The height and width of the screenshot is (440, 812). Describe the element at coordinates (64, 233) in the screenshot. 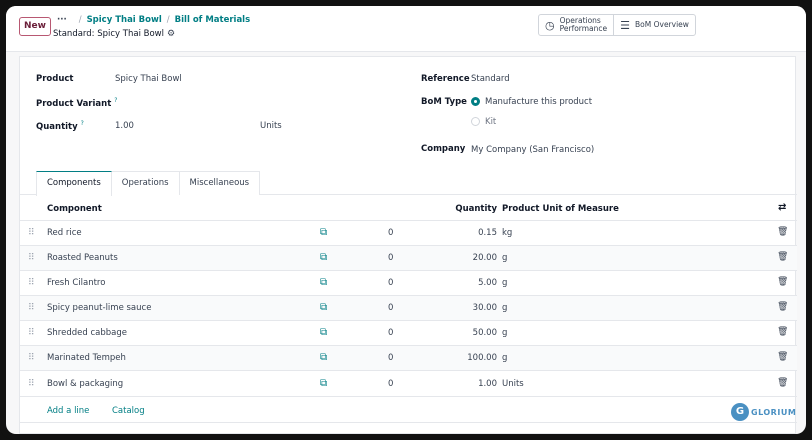

I see `row-component: Red rice` at that location.